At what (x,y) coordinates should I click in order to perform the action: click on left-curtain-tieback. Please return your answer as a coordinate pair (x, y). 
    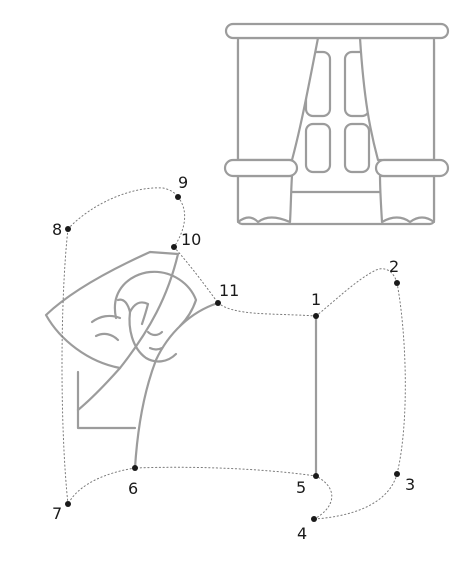
    Looking at the image, I should click on (261, 168).